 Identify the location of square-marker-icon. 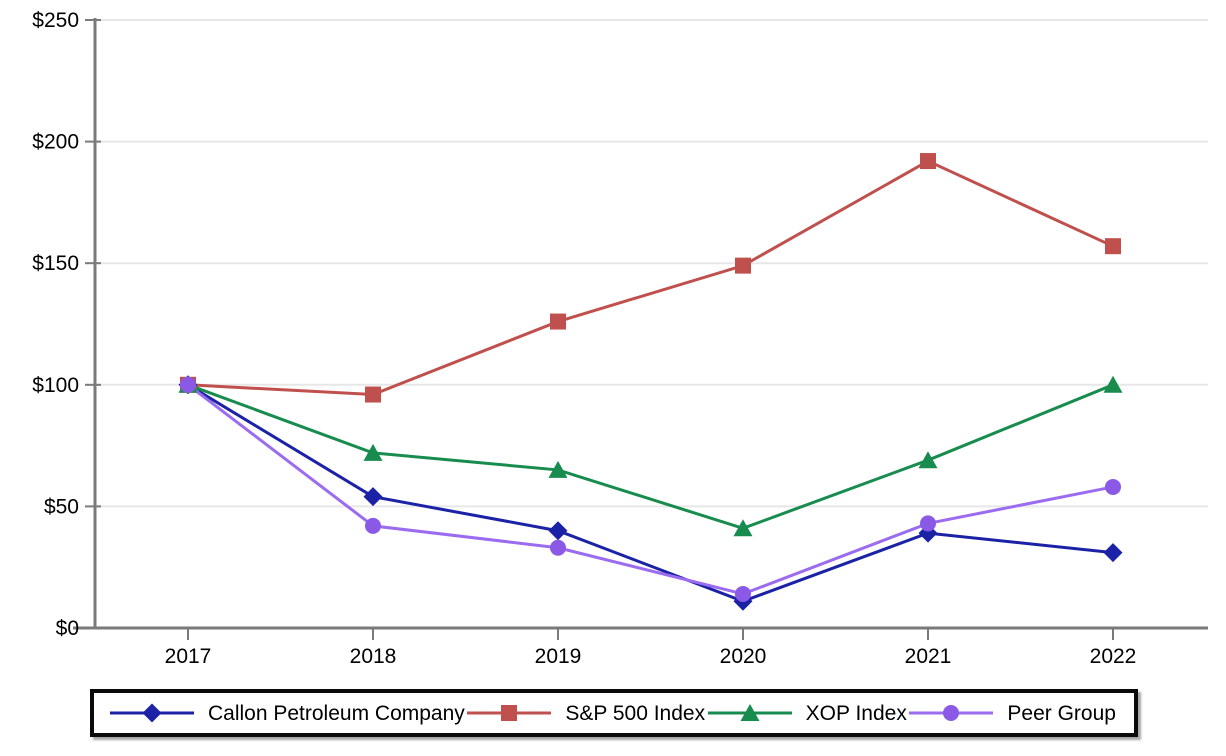
(509, 713).